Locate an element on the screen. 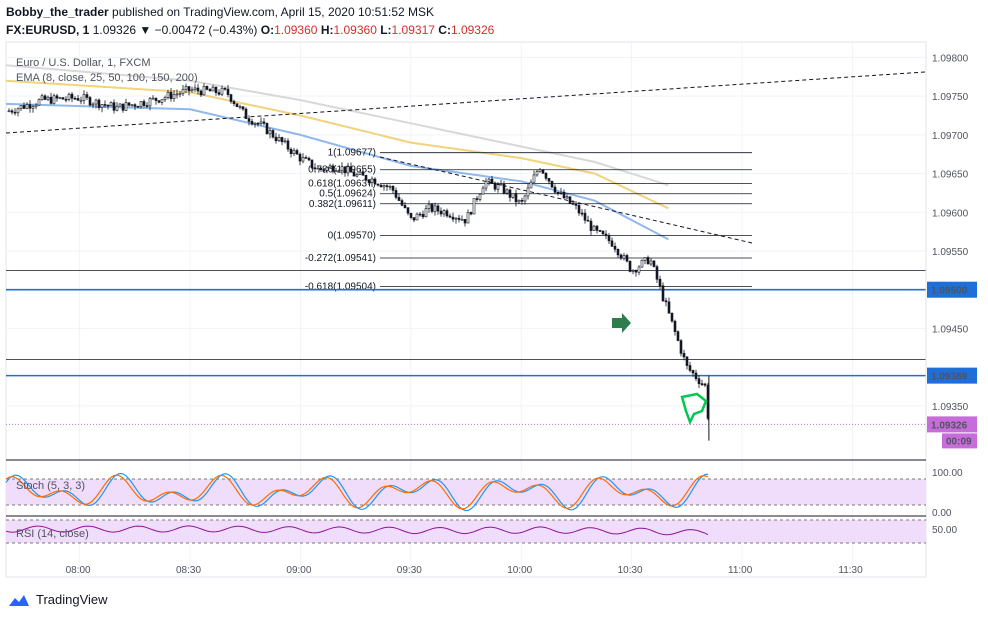  fib-level-label: 0.5(1.09624) is located at coordinates (347, 194).